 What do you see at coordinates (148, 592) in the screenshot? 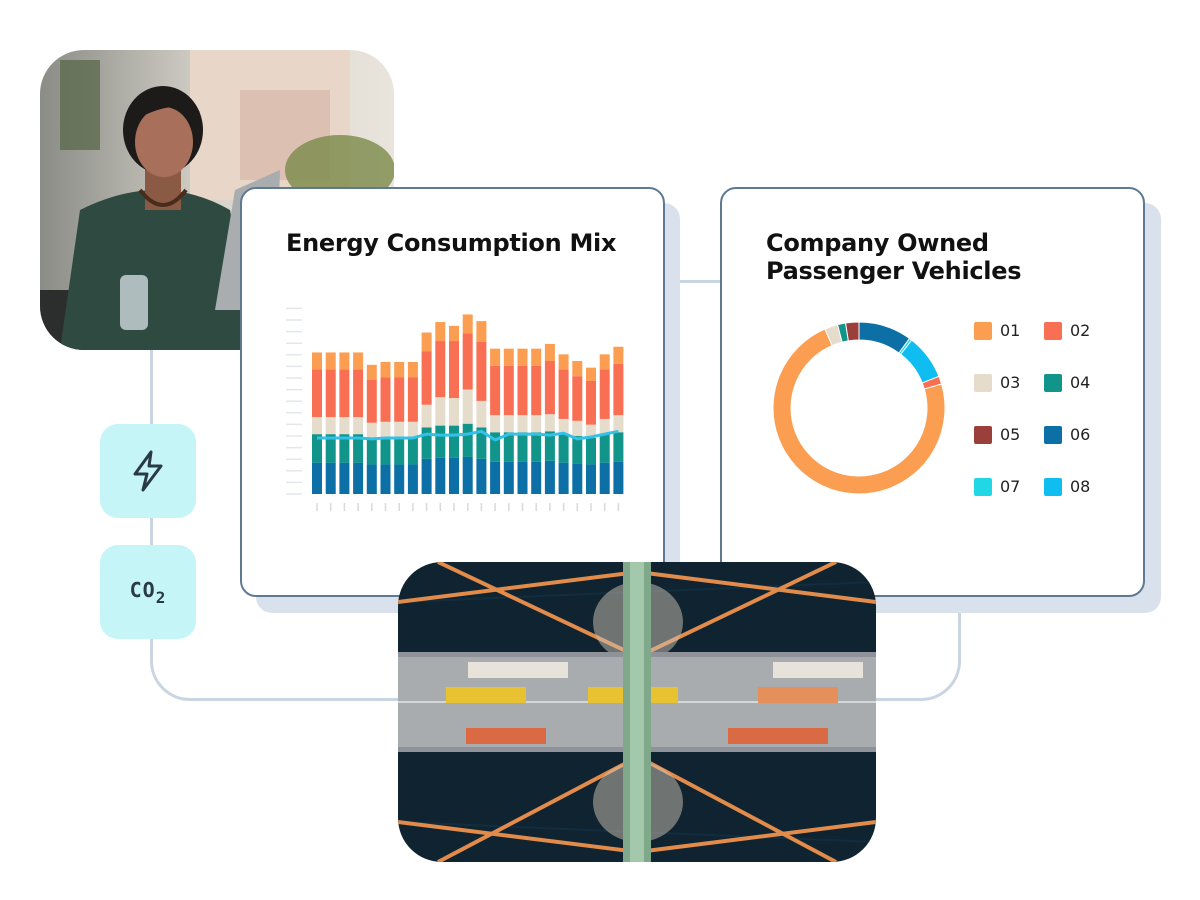
I see `co2-tile: CO2` at bounding box center [148, 592].